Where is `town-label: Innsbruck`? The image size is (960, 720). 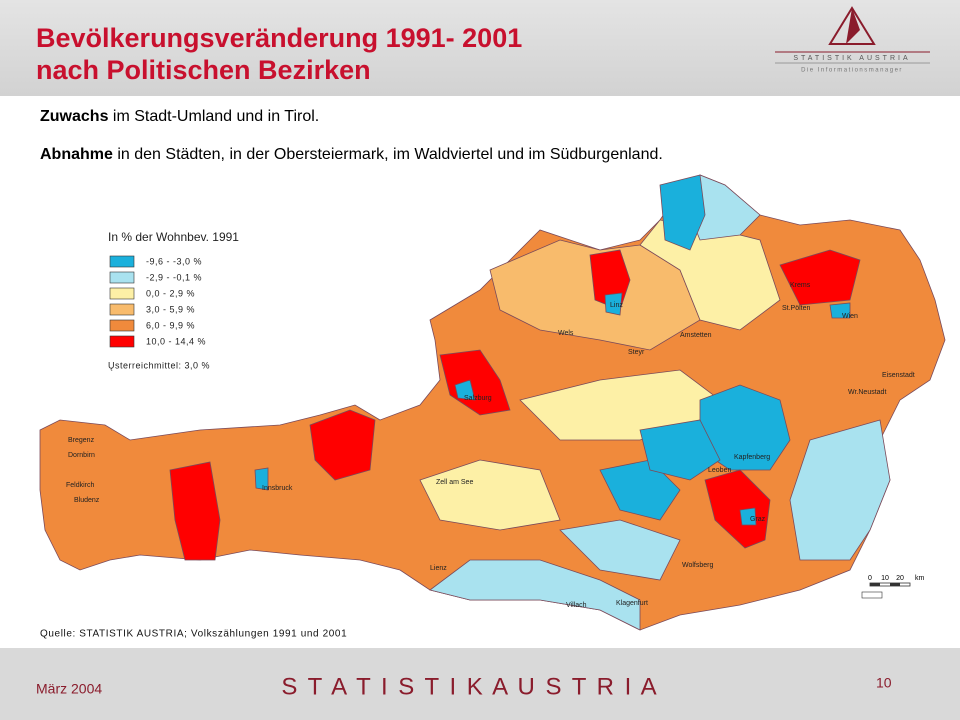
town-label: Innsbruck is located at coordinates (277, 488).